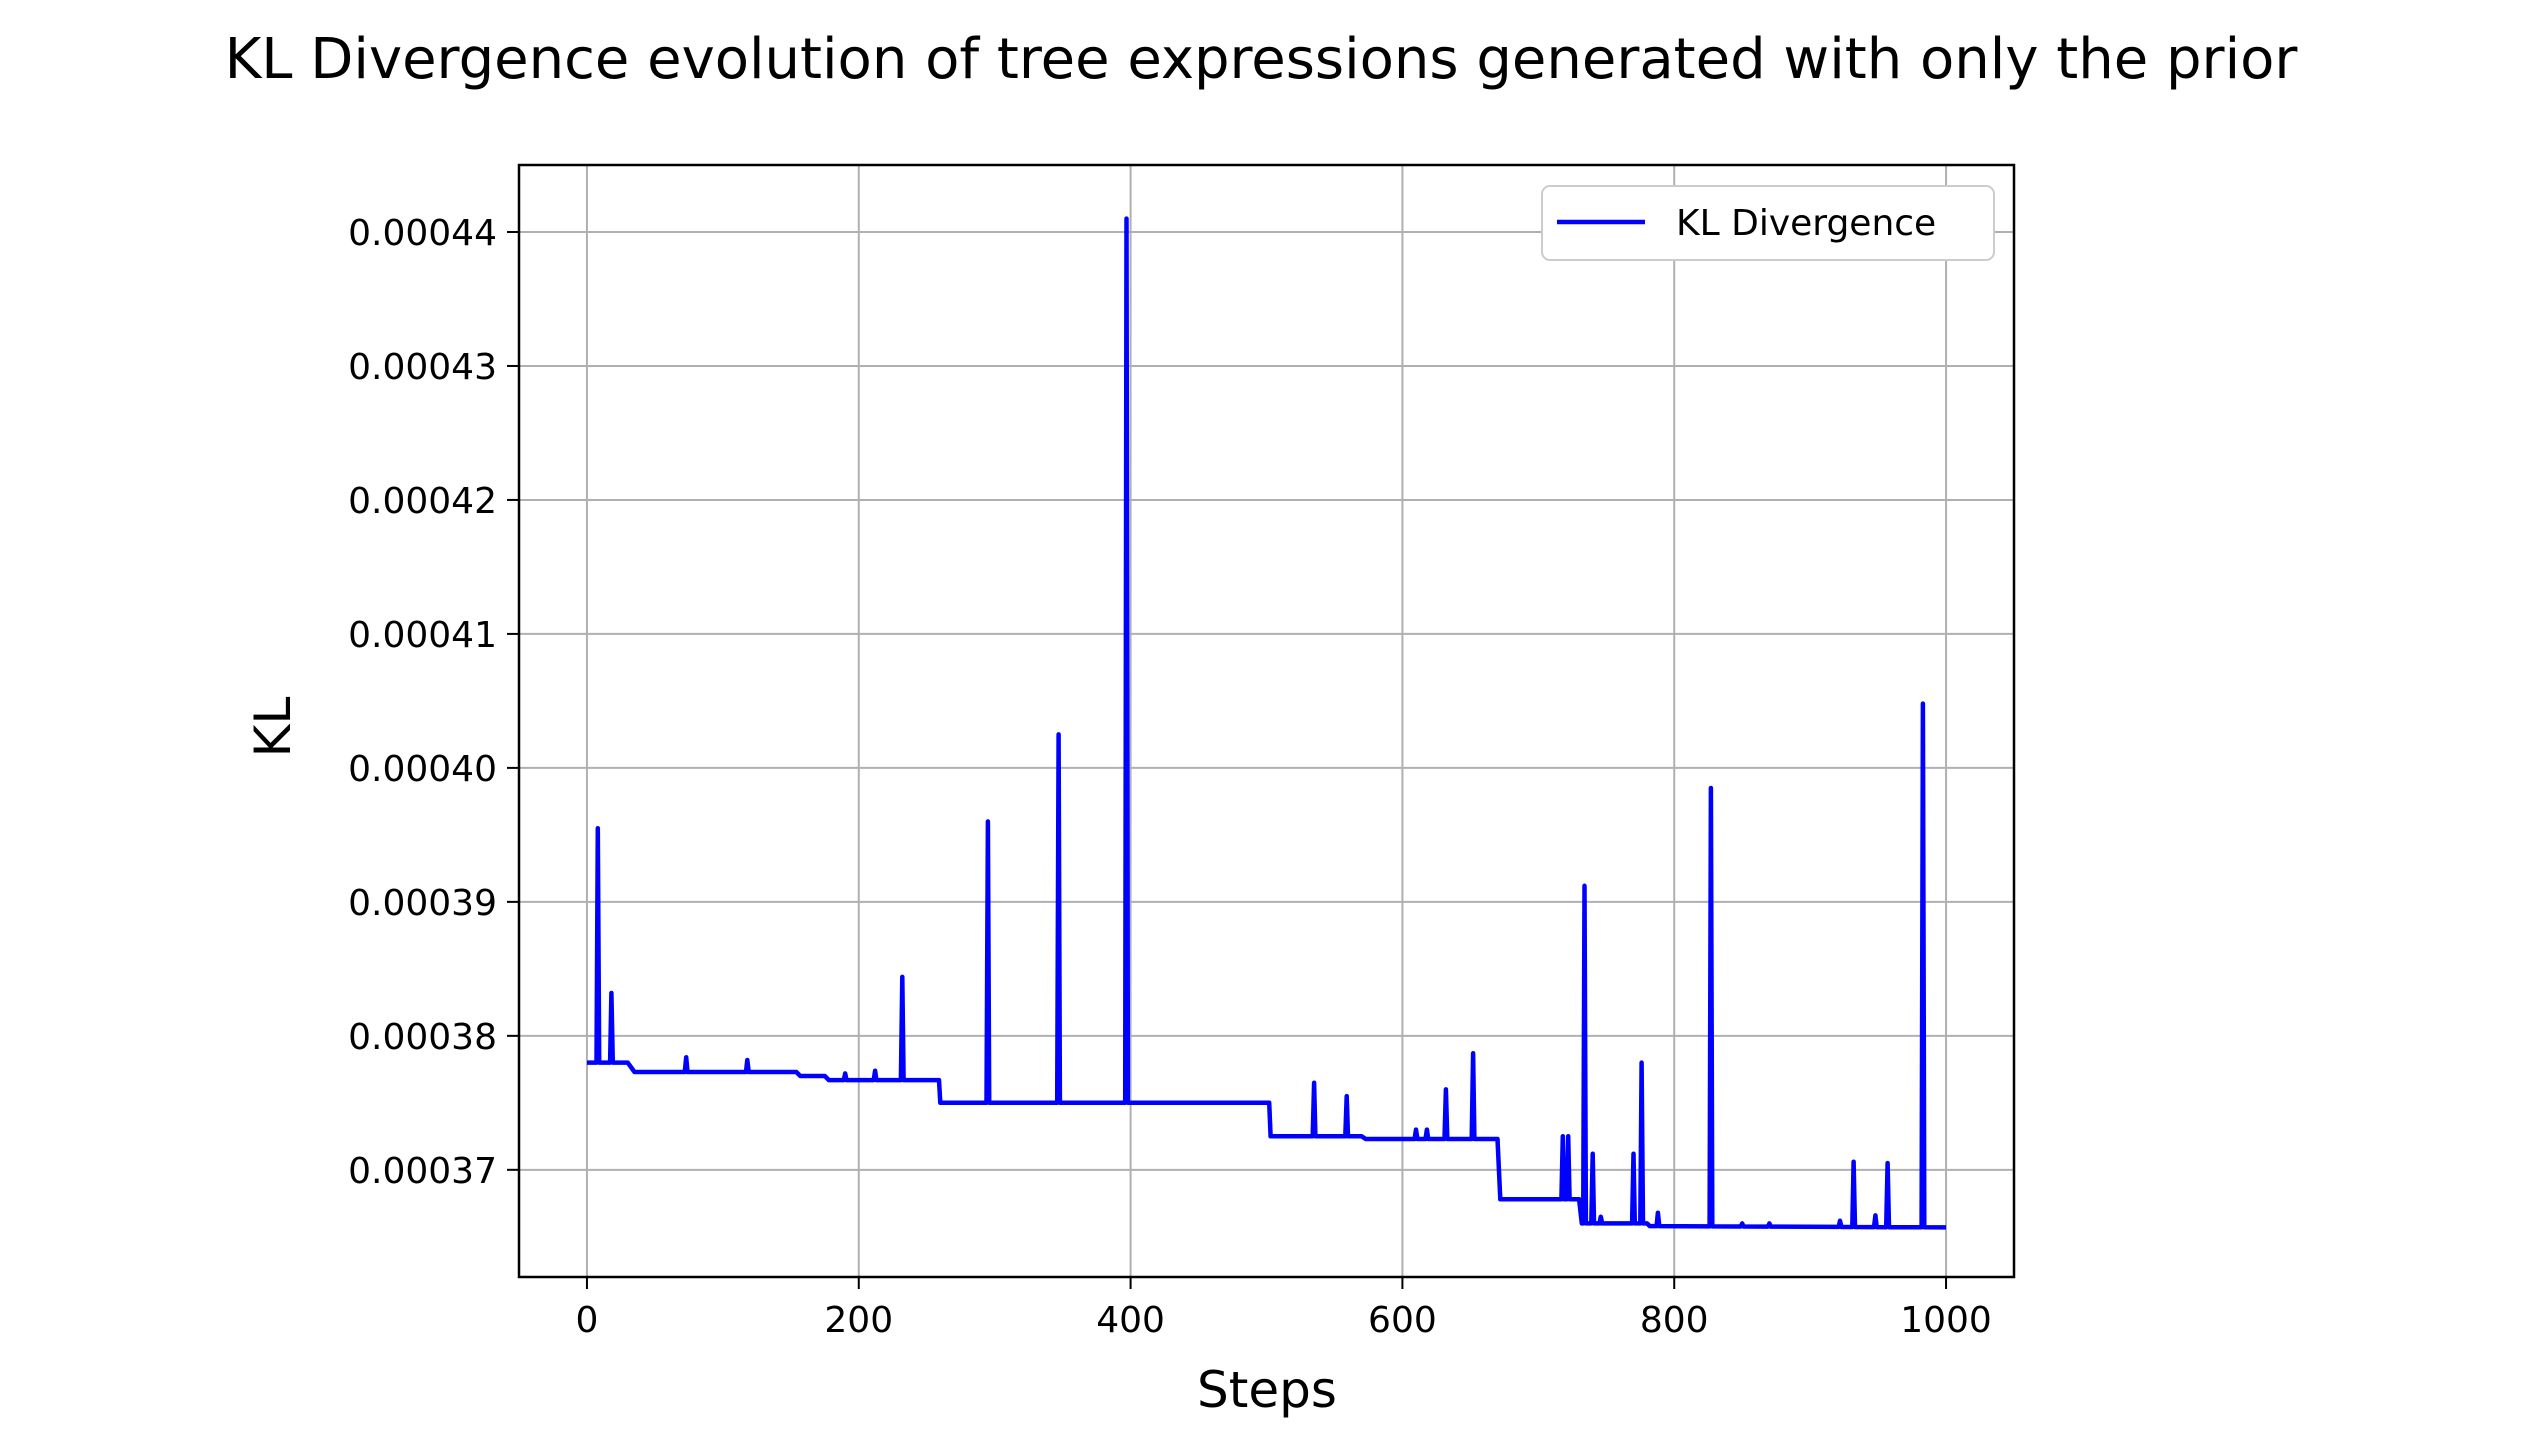  Describe the element at coordinates (1806, 223) in the screenshot. I see `legend-label: KL Divergence` at that location.